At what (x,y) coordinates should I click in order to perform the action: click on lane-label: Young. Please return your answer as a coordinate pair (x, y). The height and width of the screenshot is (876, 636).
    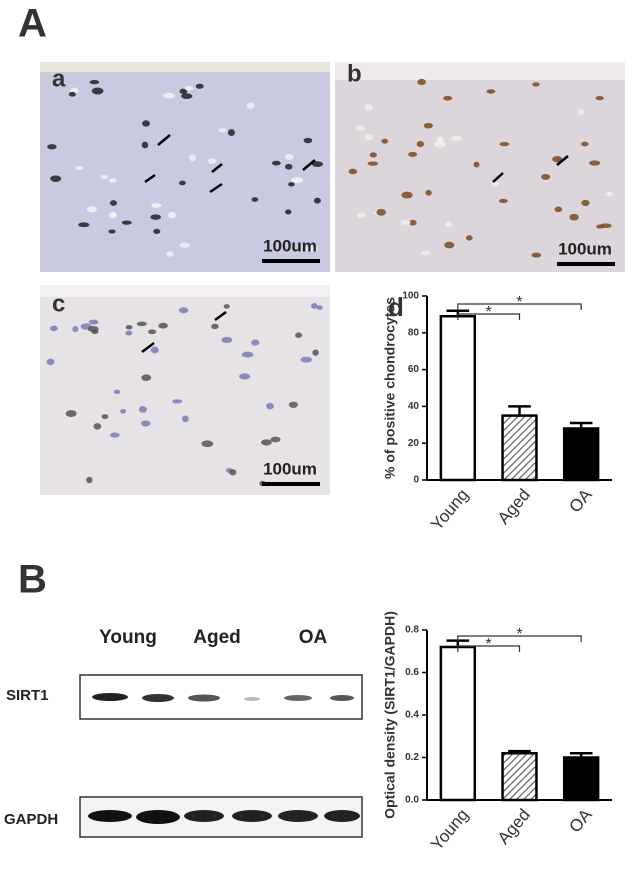
    Looking at the image, I should click on (128, 637).